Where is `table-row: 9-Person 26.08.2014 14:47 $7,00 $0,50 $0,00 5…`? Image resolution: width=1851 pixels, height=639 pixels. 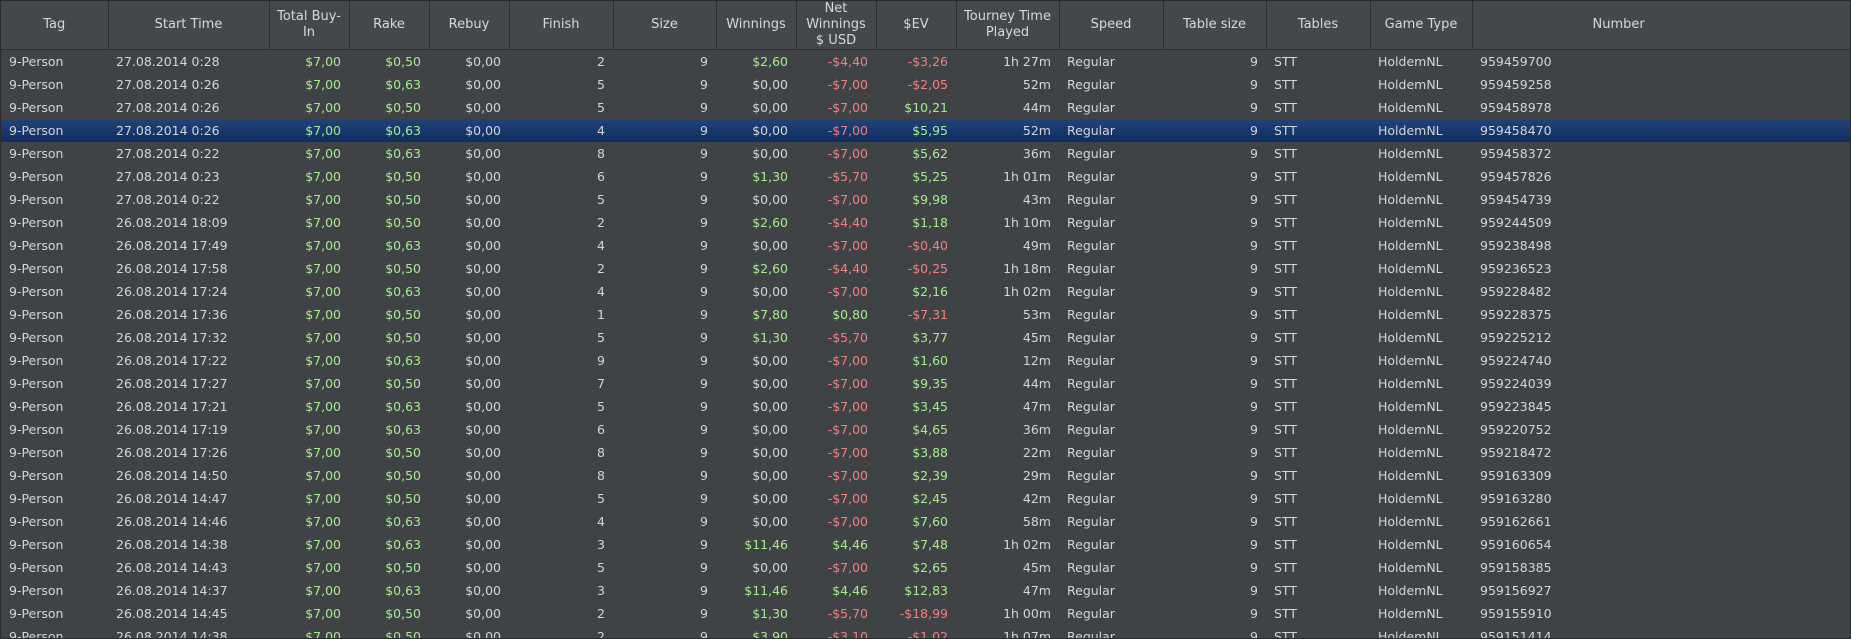
table-row: 9-Person 26.08.2014 14:47 $7,00 $0,50 $0,00 5… is located at coordinates (925, 498).